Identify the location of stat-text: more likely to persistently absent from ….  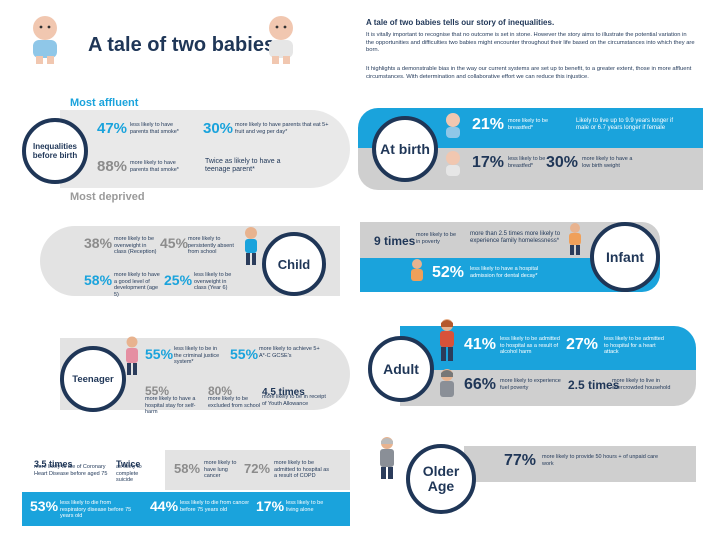
(211, 245).